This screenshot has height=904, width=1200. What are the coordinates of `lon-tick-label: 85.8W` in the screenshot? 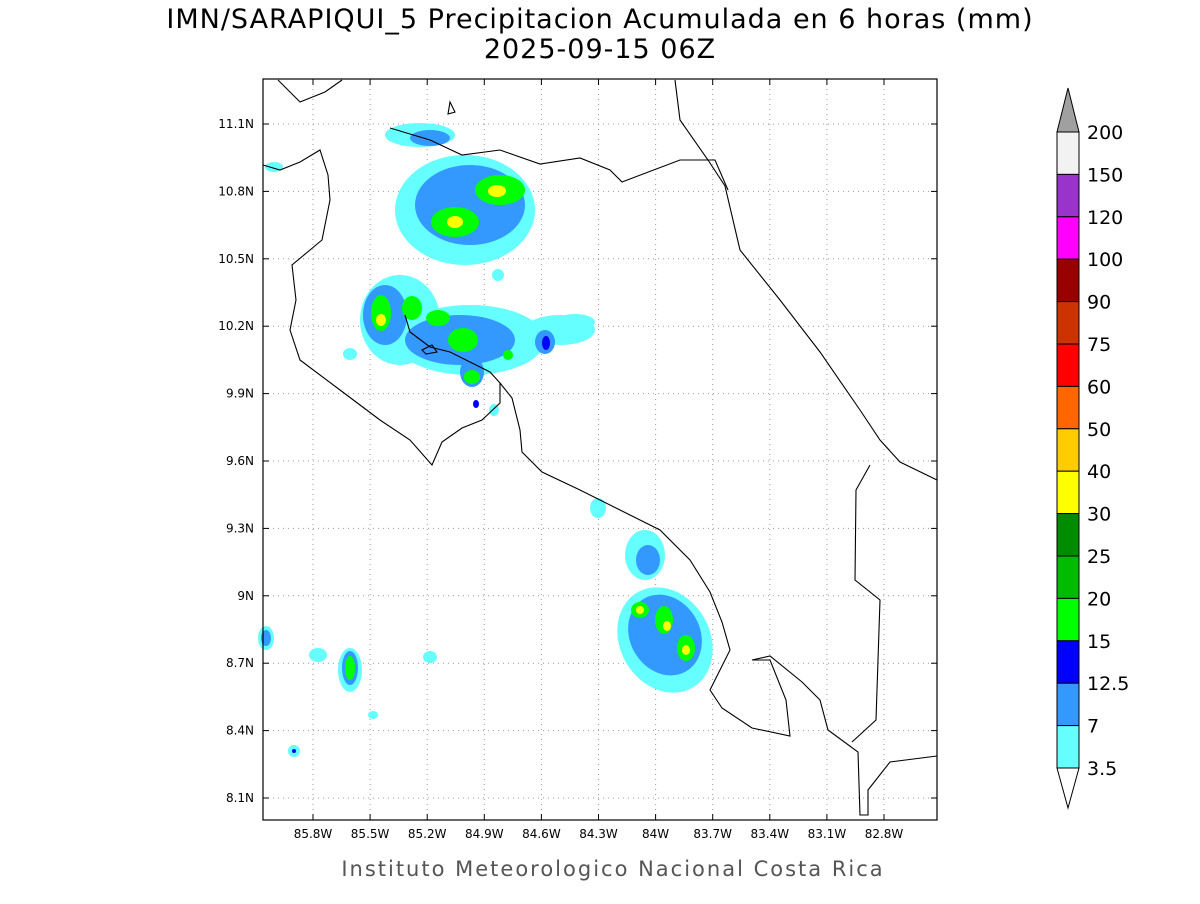 It's located at (313, 834).